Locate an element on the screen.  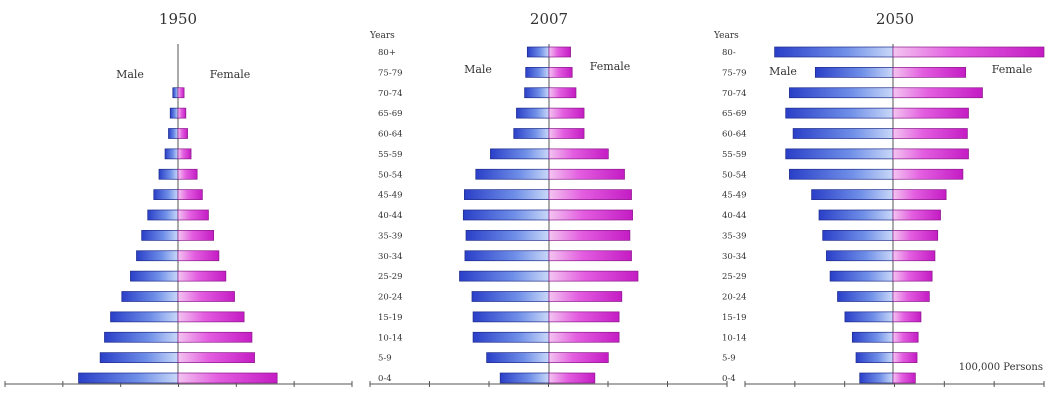
age-tick-label: 45-49 is located at coordinates (734, 196).